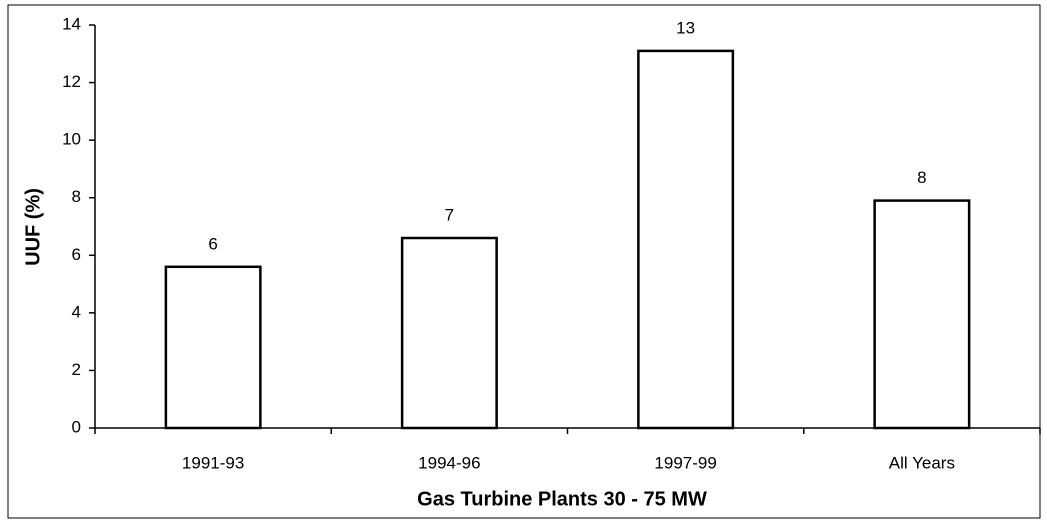  I want to click on data-label: 13, so click(685, 27).